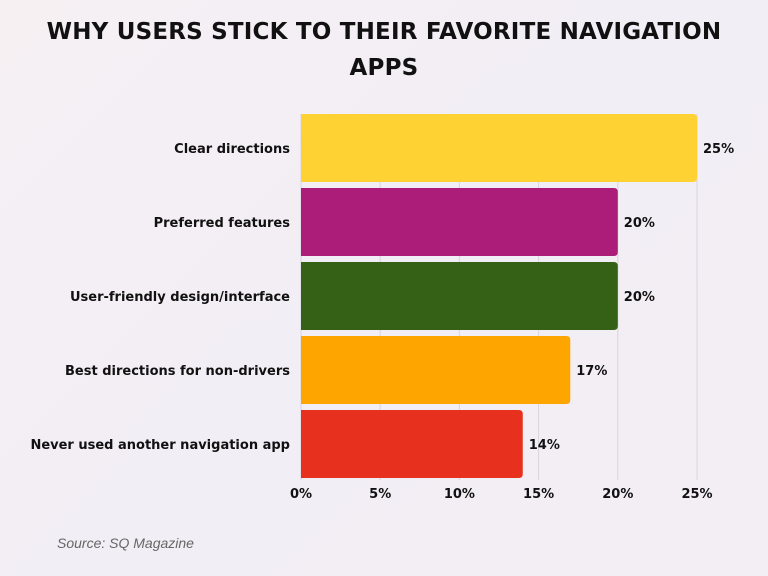  I want to click on x-tick-label: 20%, so click(617, 494).